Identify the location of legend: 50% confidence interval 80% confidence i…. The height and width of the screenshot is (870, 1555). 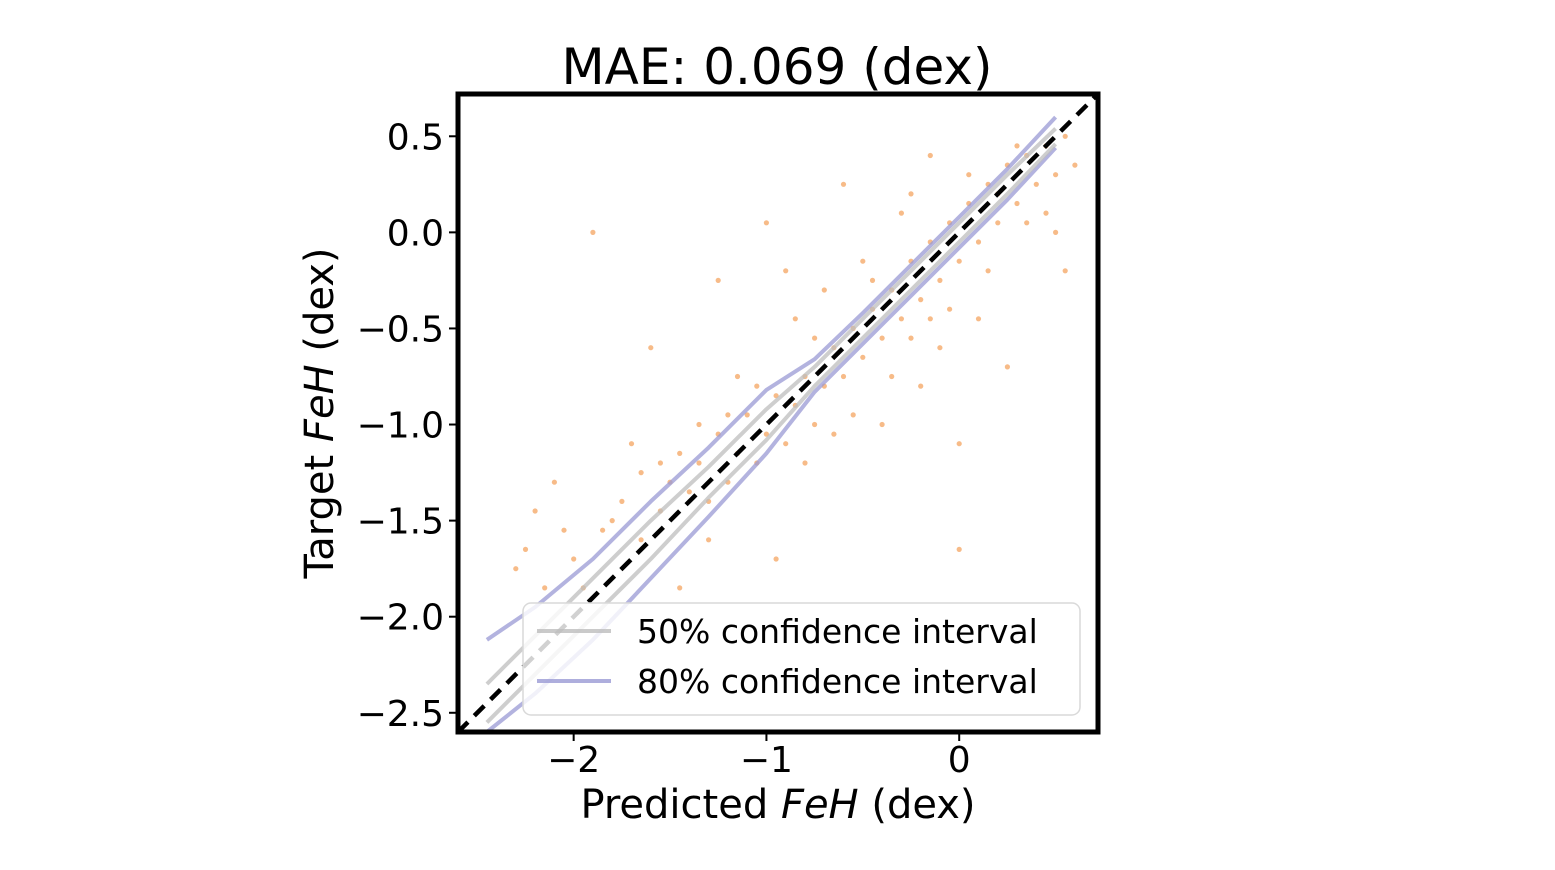
(801, 659).